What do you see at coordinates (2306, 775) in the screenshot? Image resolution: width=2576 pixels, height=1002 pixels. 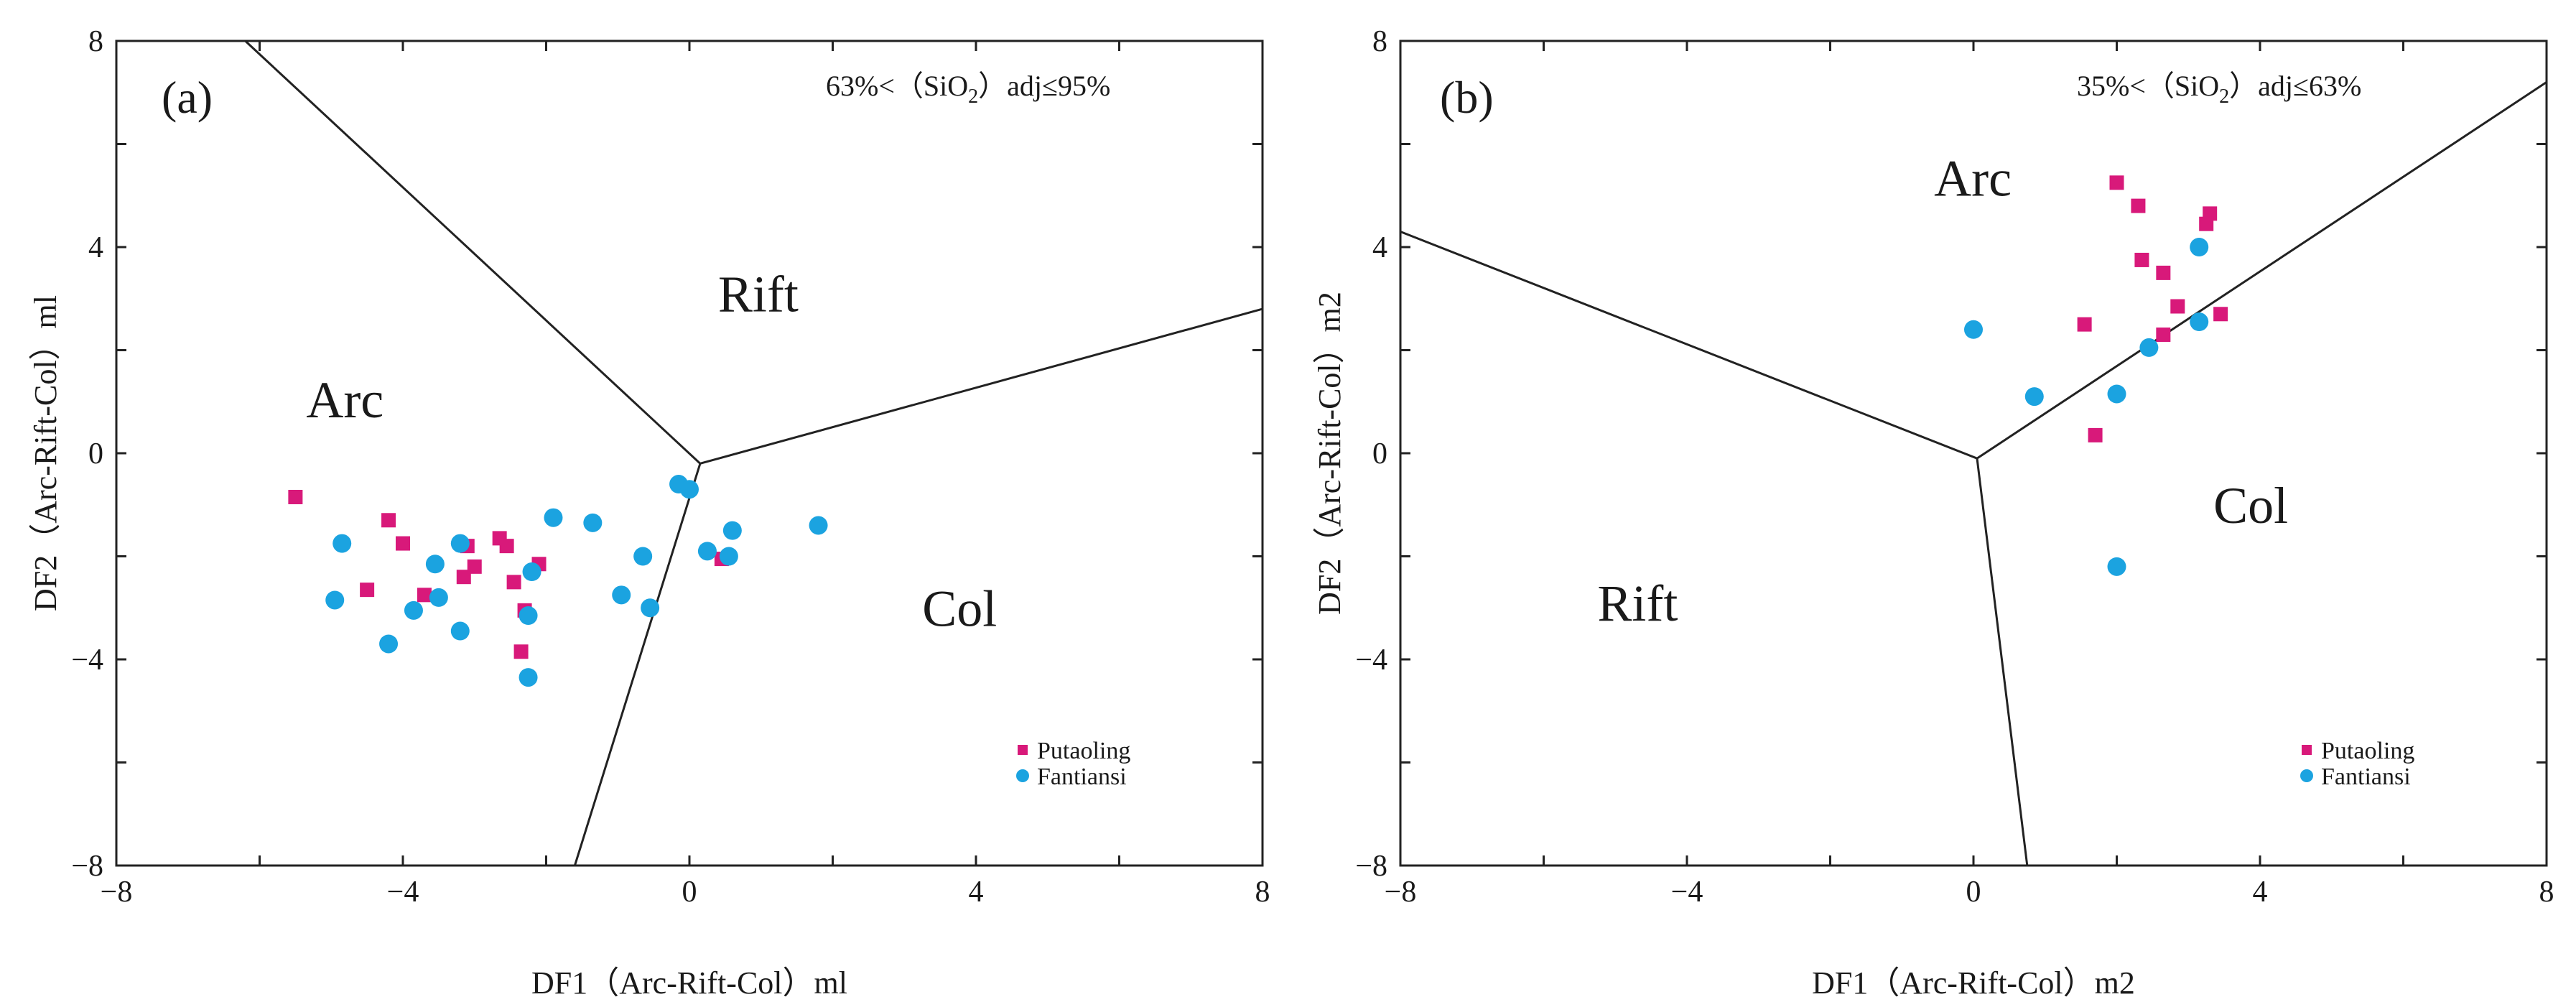 I see `legend-marker-fantiansi-b` at bounding box center [2306, 775].